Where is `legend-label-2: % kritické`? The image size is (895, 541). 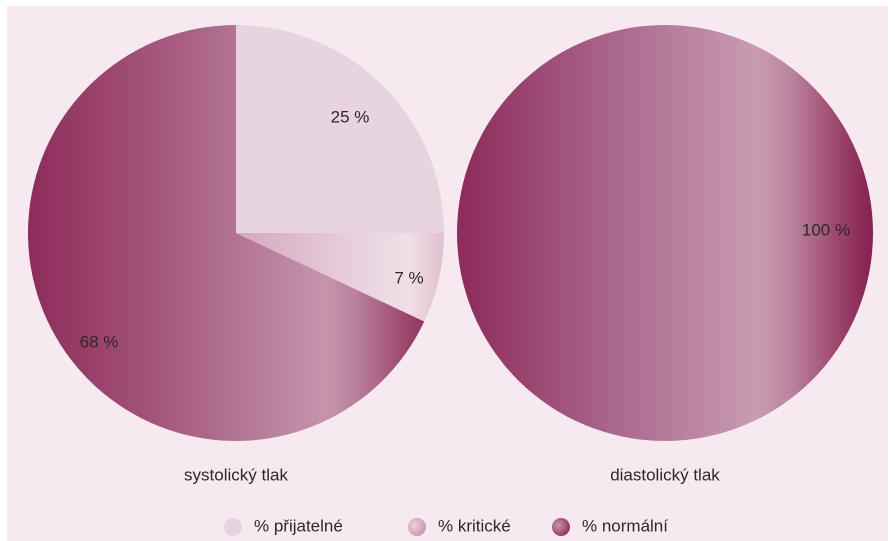 legend-label-2: % kritické is located at coordinates (474, 525).